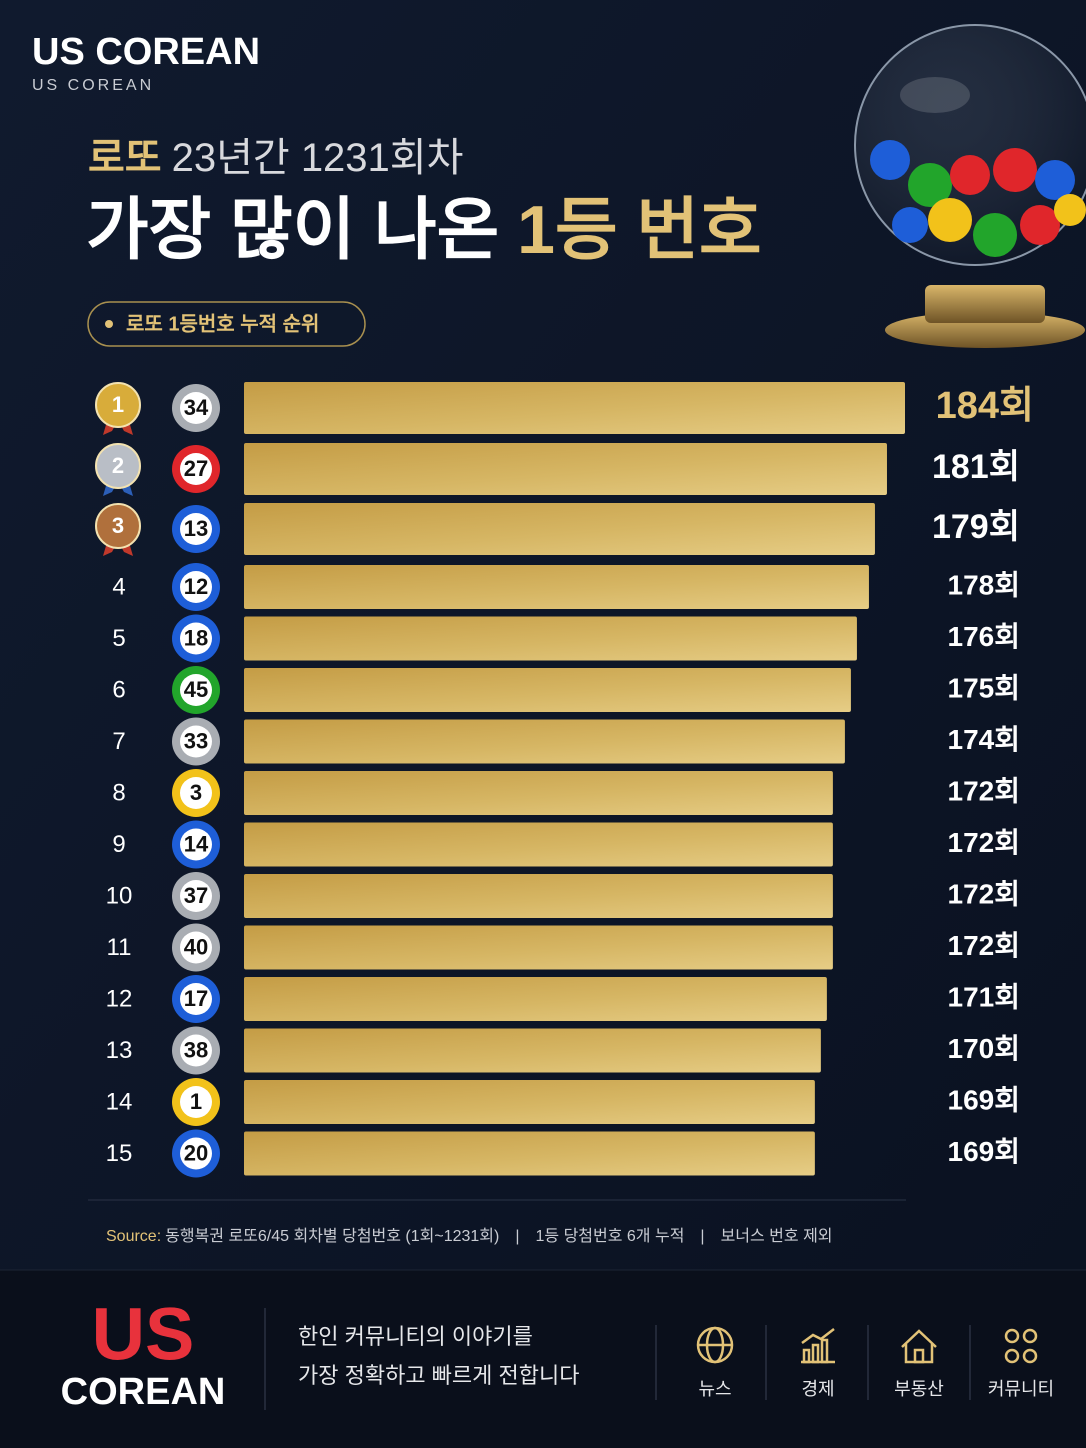 The image size is (1086, 1448). Describe the element at coordinates (222, 323) in the screenshot. I see `badge-text: 로또 1등번호 누적 순위` at that location.